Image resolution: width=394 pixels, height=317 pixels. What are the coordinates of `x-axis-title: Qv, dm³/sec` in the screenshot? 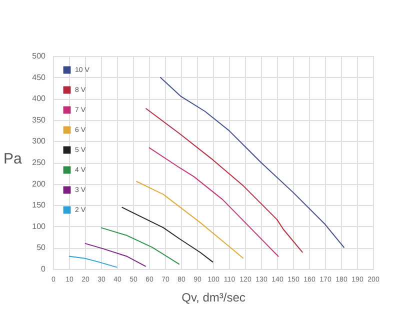 It's located at (214, 297).